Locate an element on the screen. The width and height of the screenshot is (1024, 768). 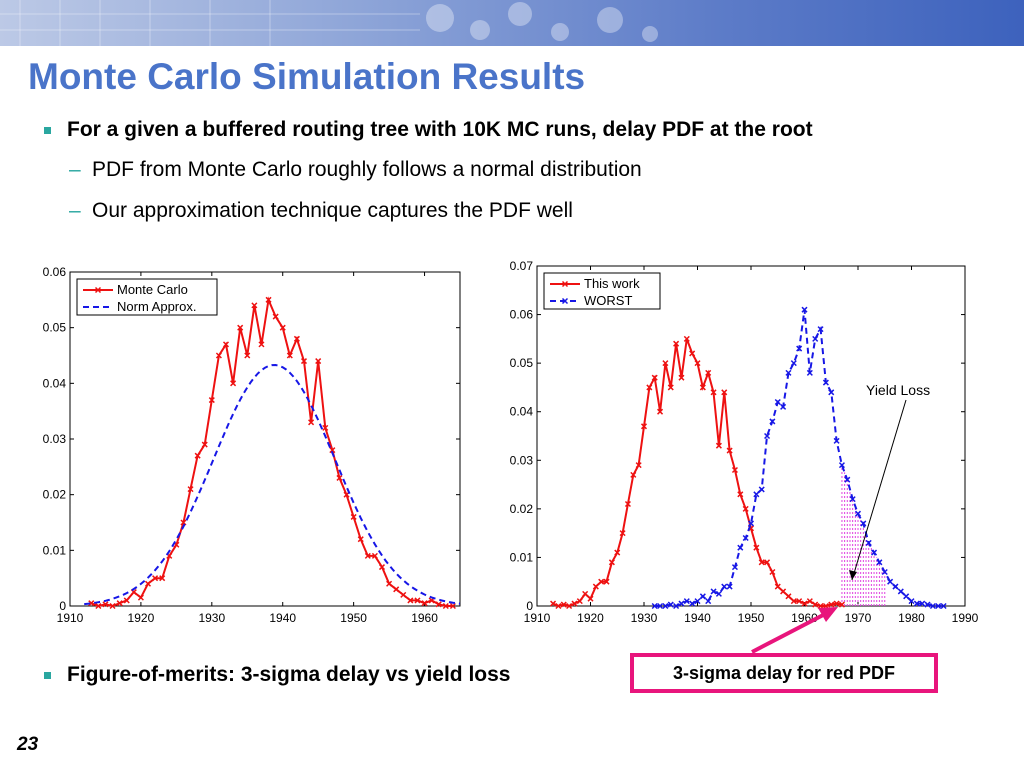
chart1-ytick-label: 0 is located at coordinates (62, 606).